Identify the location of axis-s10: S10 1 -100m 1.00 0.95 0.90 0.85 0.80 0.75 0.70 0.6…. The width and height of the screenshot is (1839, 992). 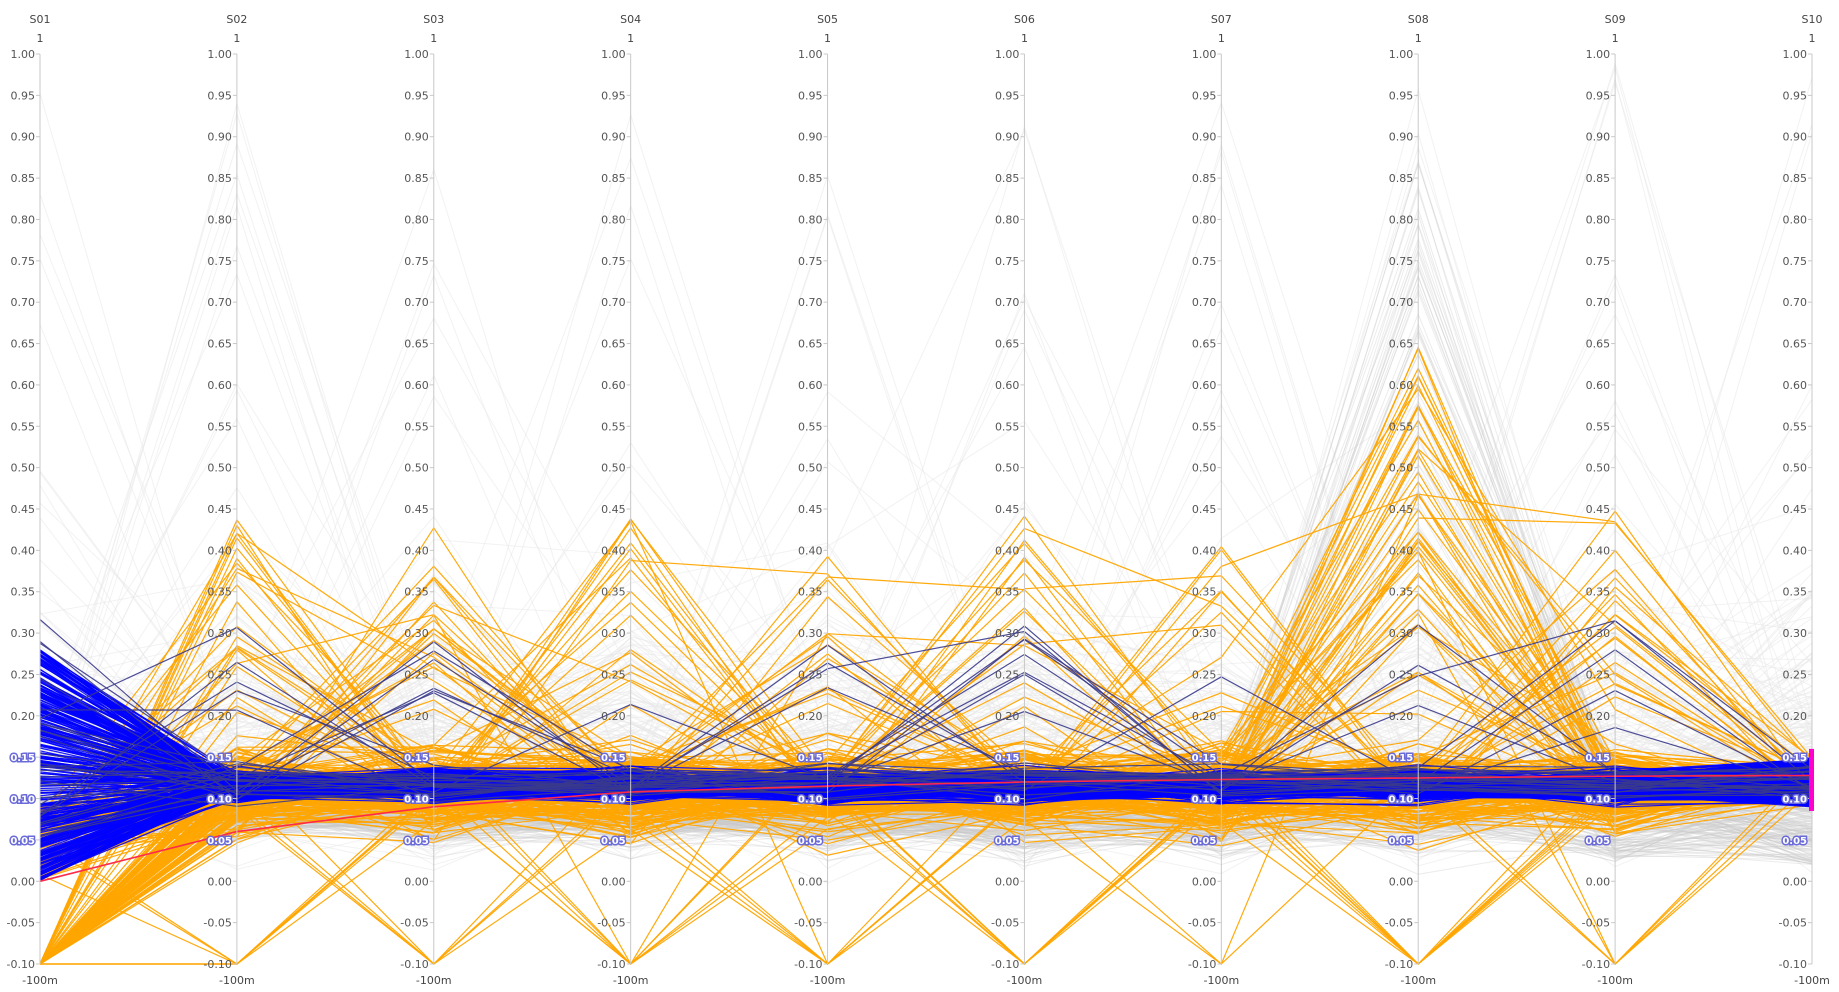
(1804, 500).